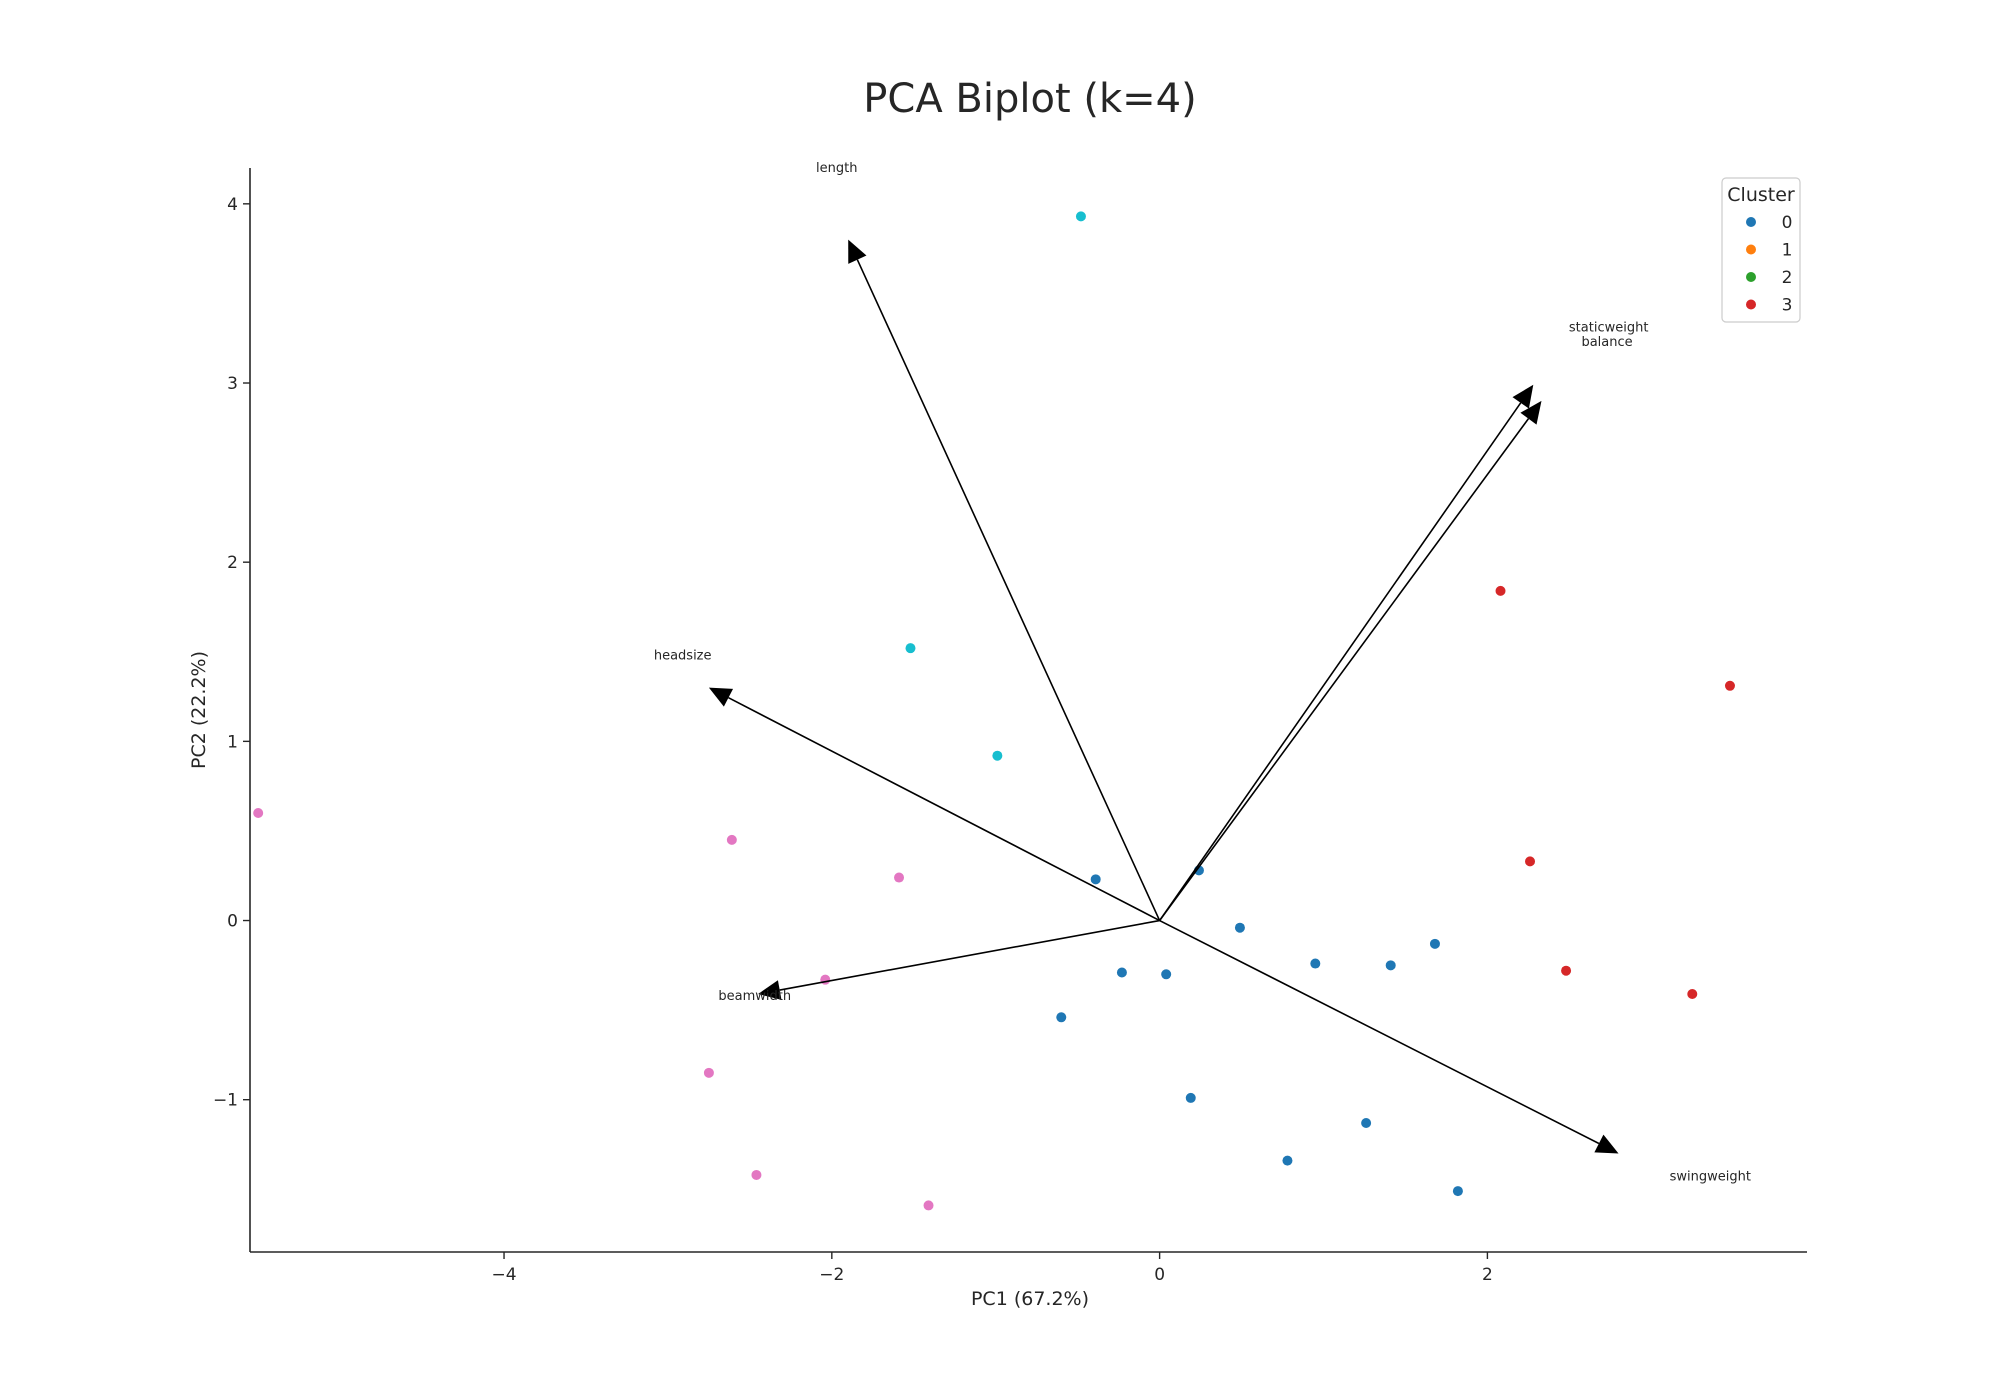 The height and width of the screenshot is (1400, 2000). What do you see at coordinates (1523, 396) in the screenshot?
I see `loading-arrowhead-staticweight` at bounding box center [1523, 396].